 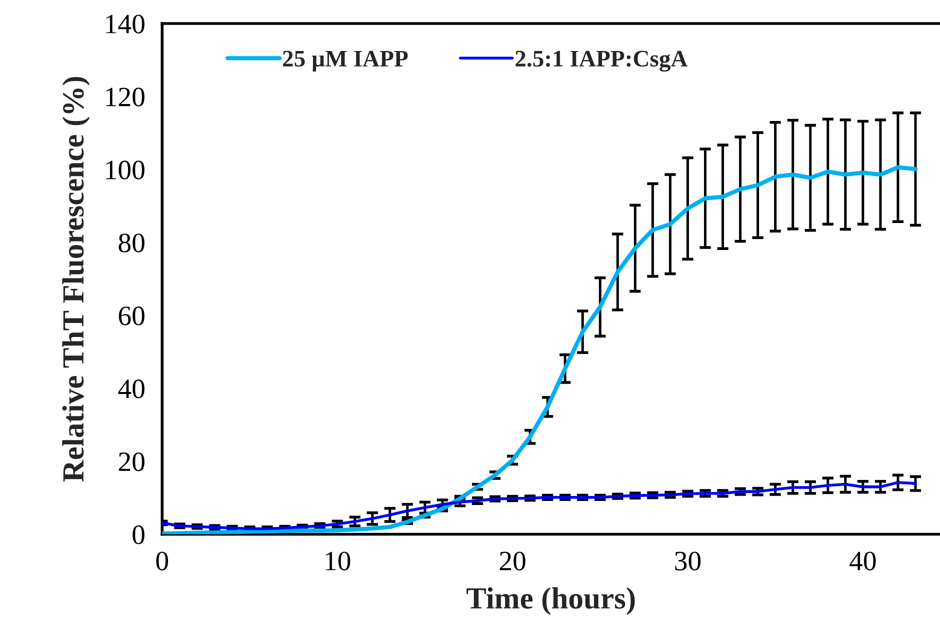 What do you see at coordinates (131, 316) in the screenshot?
I see `y-tick-label: 60` at bounding box center [131, 316].